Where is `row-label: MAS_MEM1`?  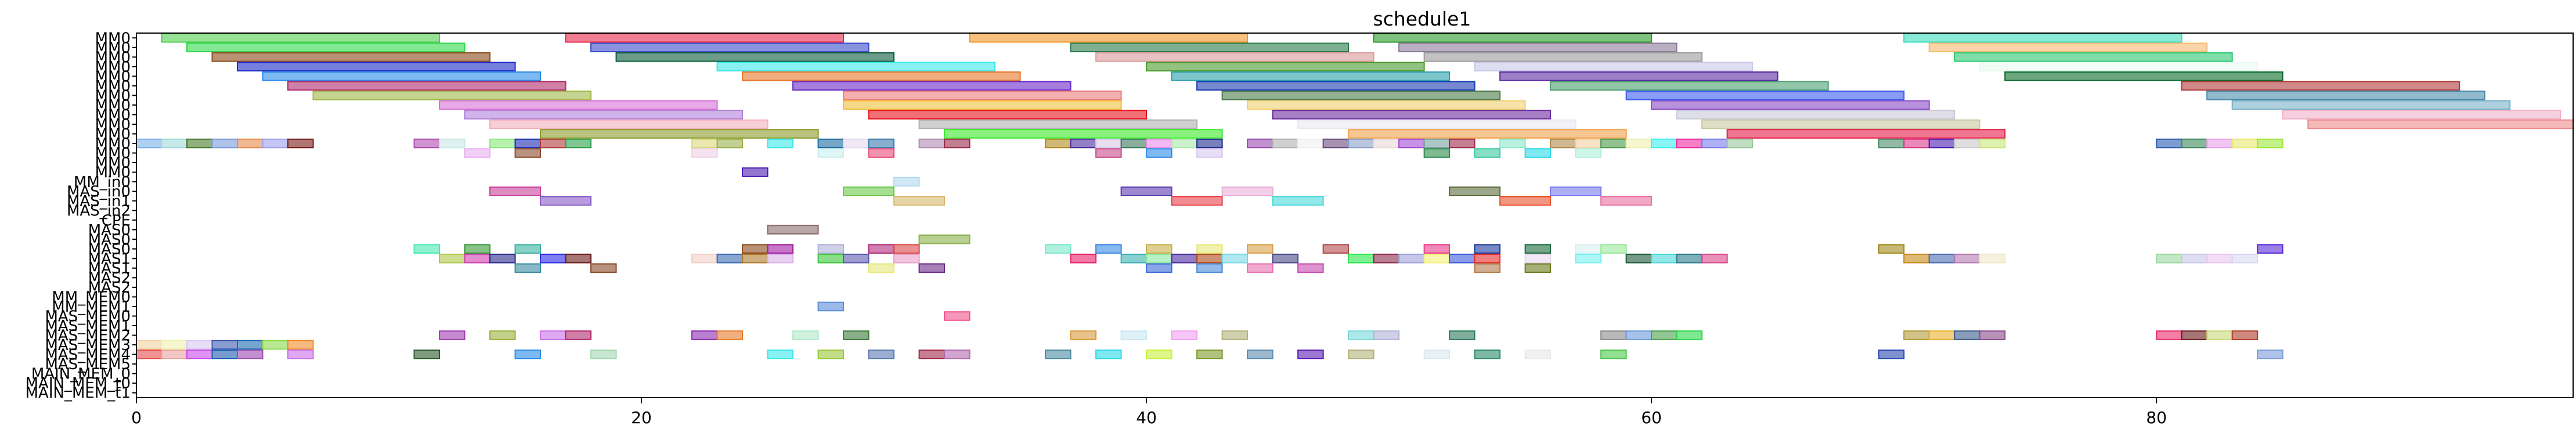
row-label: MAS_MEM1 is located at coordinates (88, 326).